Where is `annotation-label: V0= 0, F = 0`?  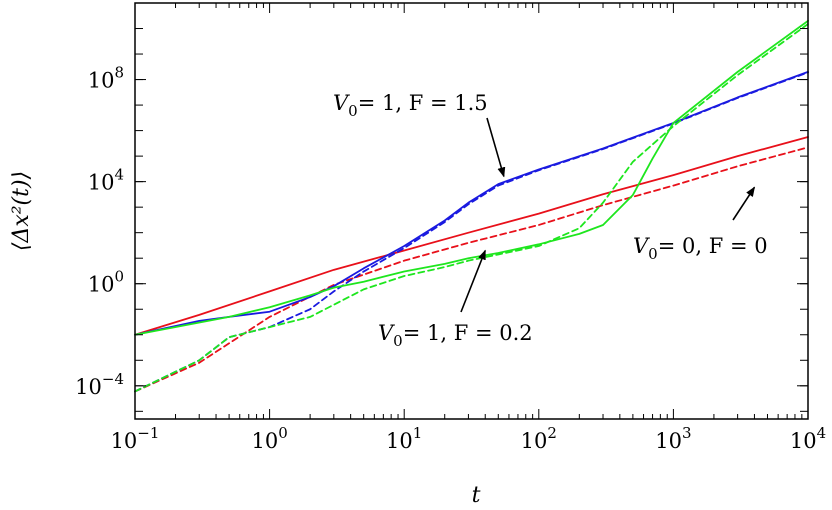 annotation-label: V0= 0, F = 0 is located at coordinates (700, 248).